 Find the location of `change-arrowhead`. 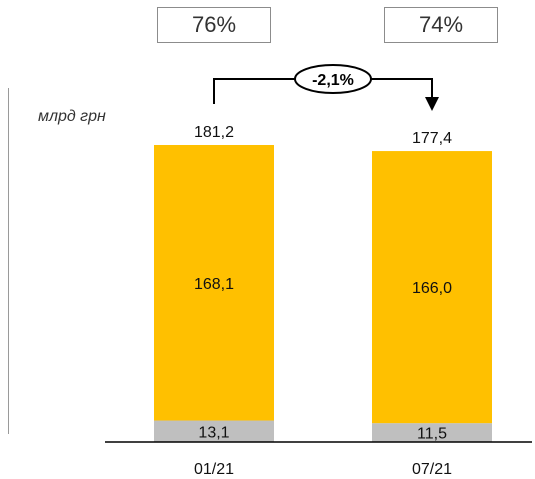

change-arrowhead is located at coordinates (432, 104).